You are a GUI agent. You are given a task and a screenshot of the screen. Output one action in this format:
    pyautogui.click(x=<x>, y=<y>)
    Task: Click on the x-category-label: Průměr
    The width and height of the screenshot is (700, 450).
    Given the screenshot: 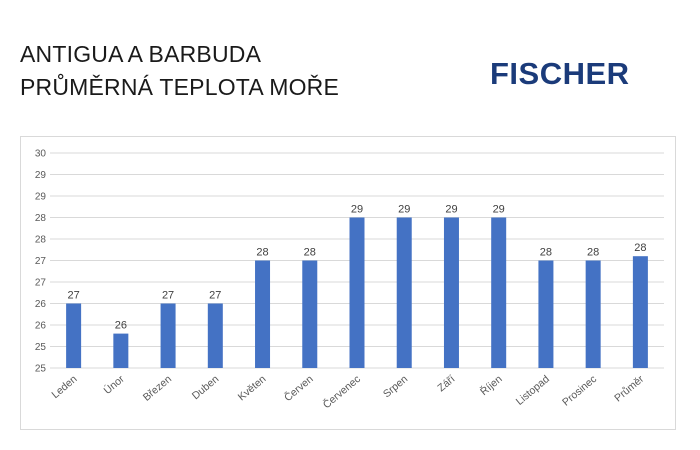 What is the action you would take?
    pyautogui.click(x=629, y=389)
    